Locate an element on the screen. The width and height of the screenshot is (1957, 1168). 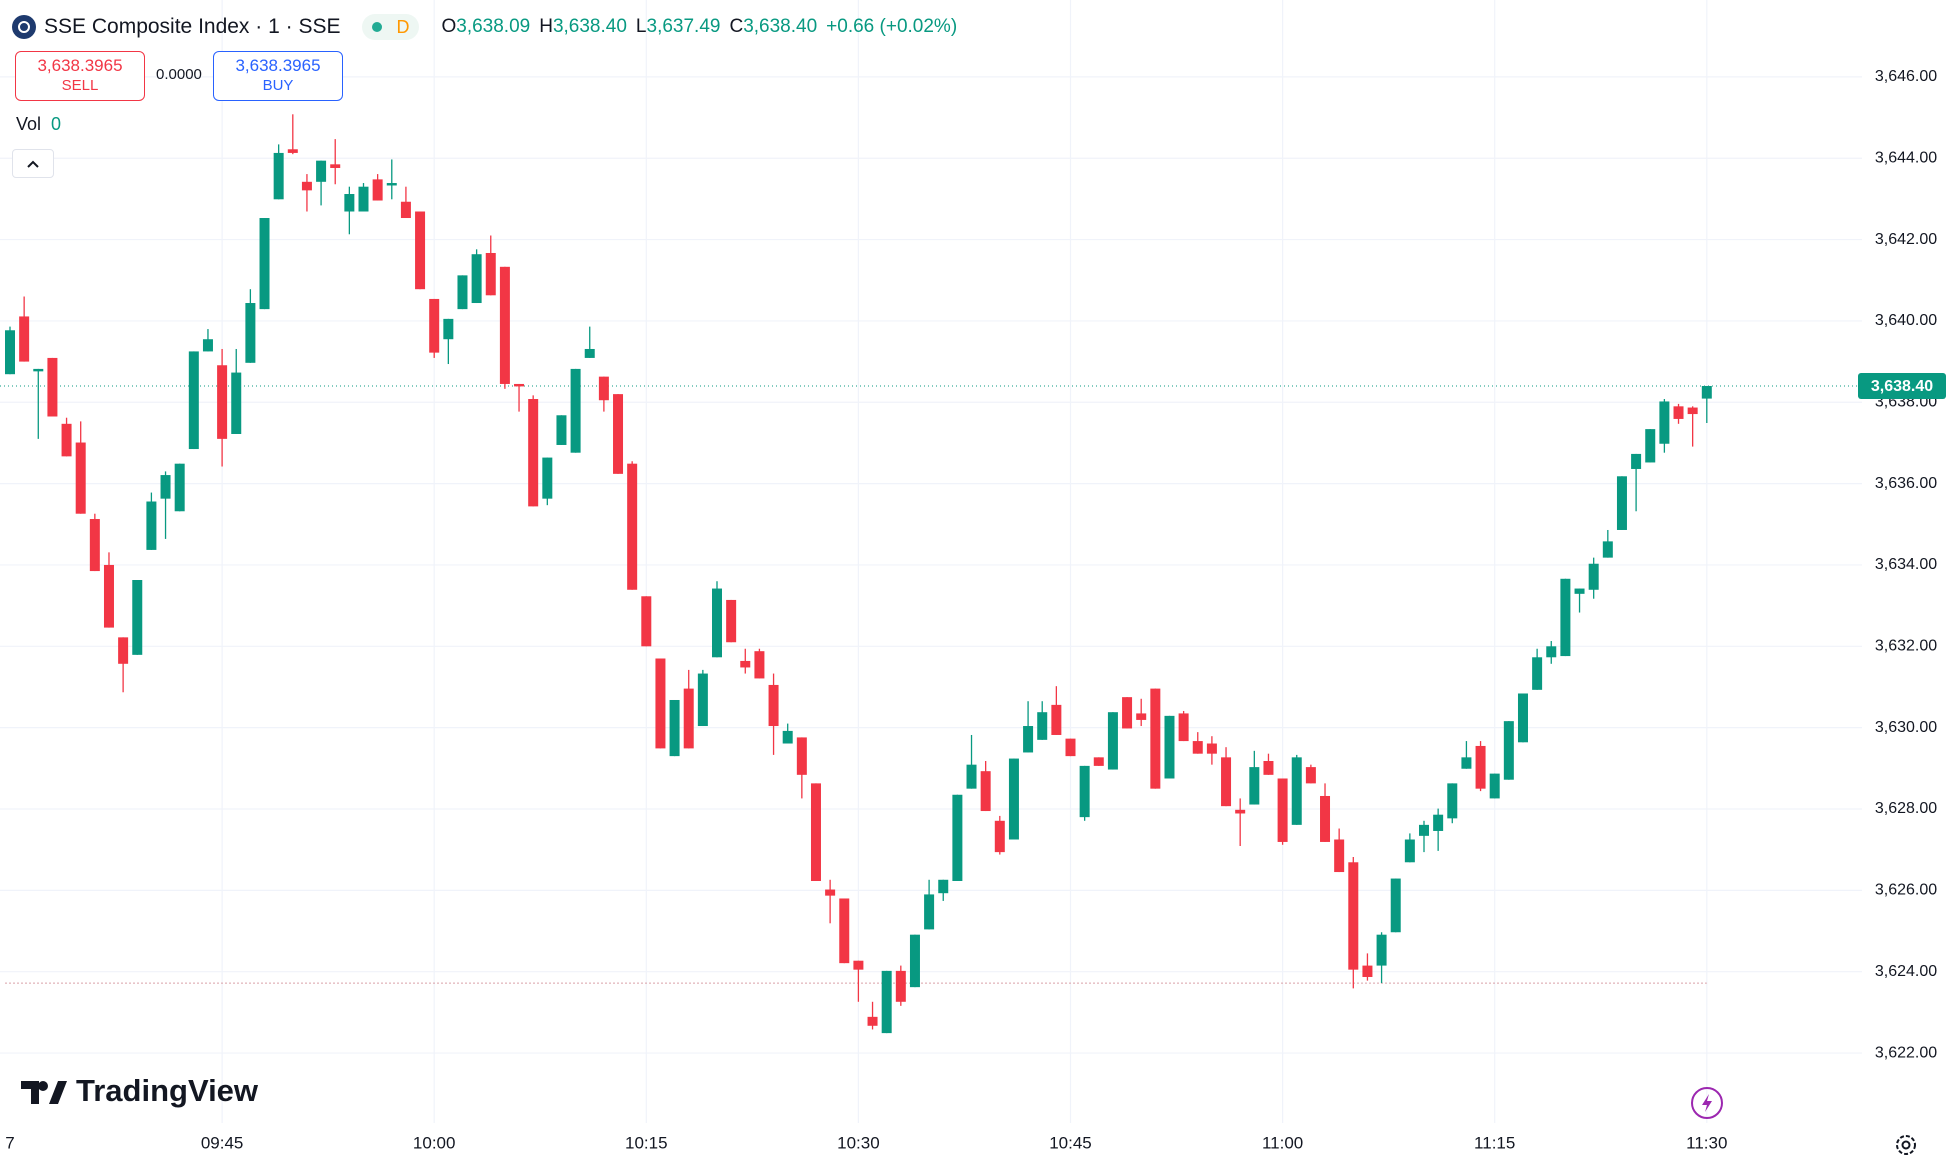
gear-inner is located at coordinates (1906, 1145).